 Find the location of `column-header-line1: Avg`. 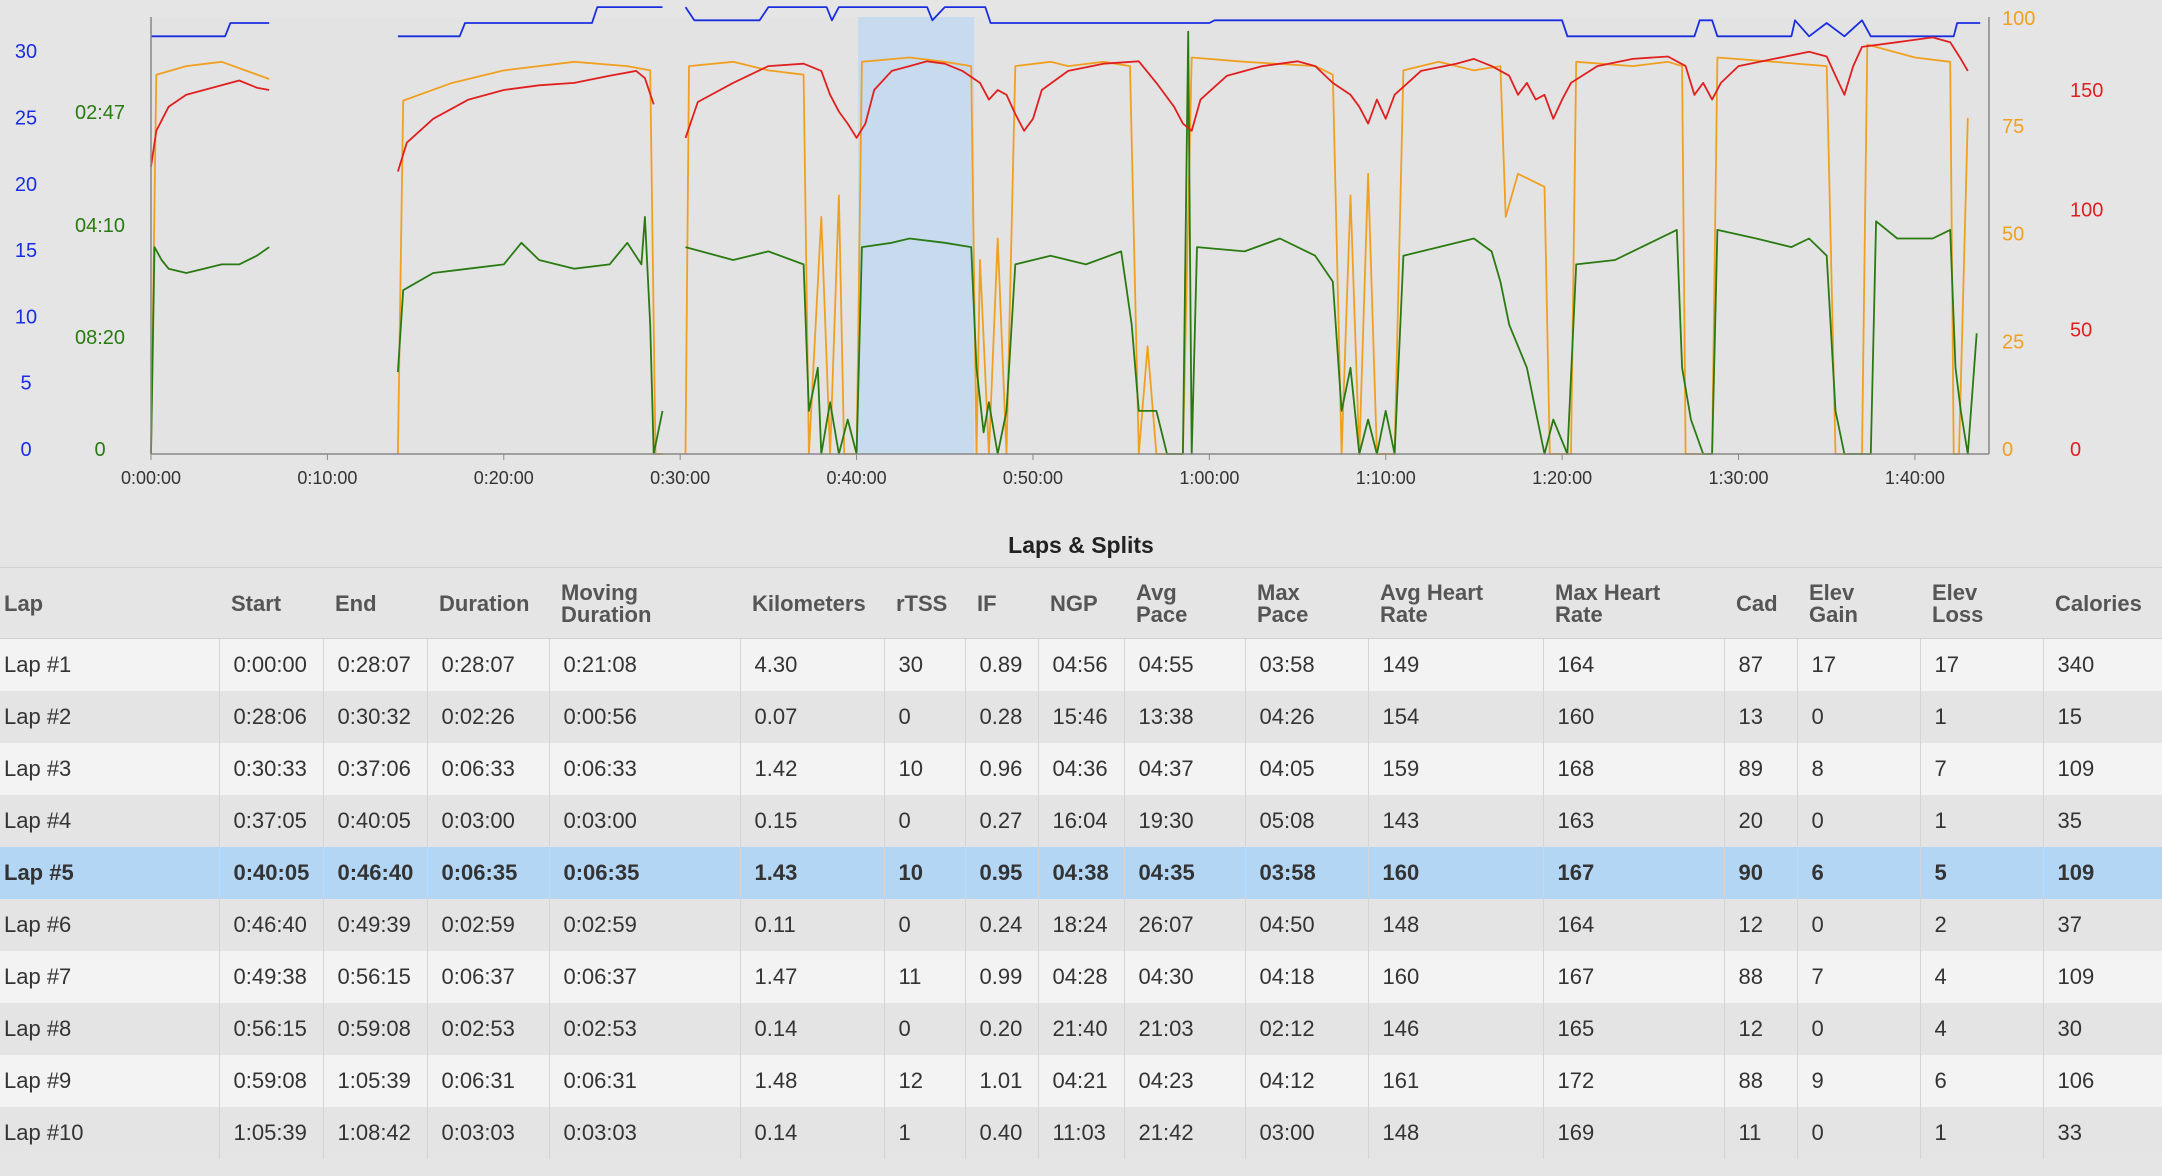

column-header-line1: Avg is located at coordinates (1156, 592).